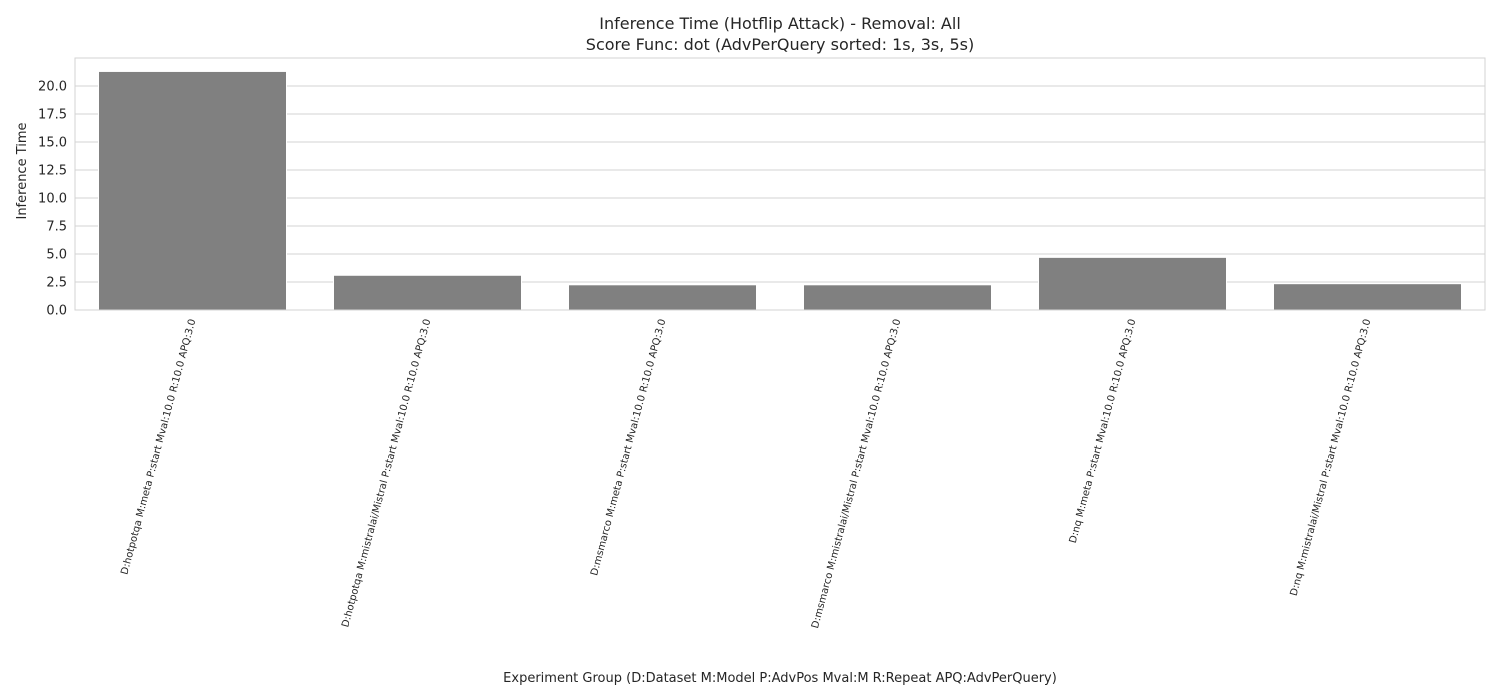 The image size is (1500, 700). I want to click on y-tick-label: 7.5, so click(56, 227).